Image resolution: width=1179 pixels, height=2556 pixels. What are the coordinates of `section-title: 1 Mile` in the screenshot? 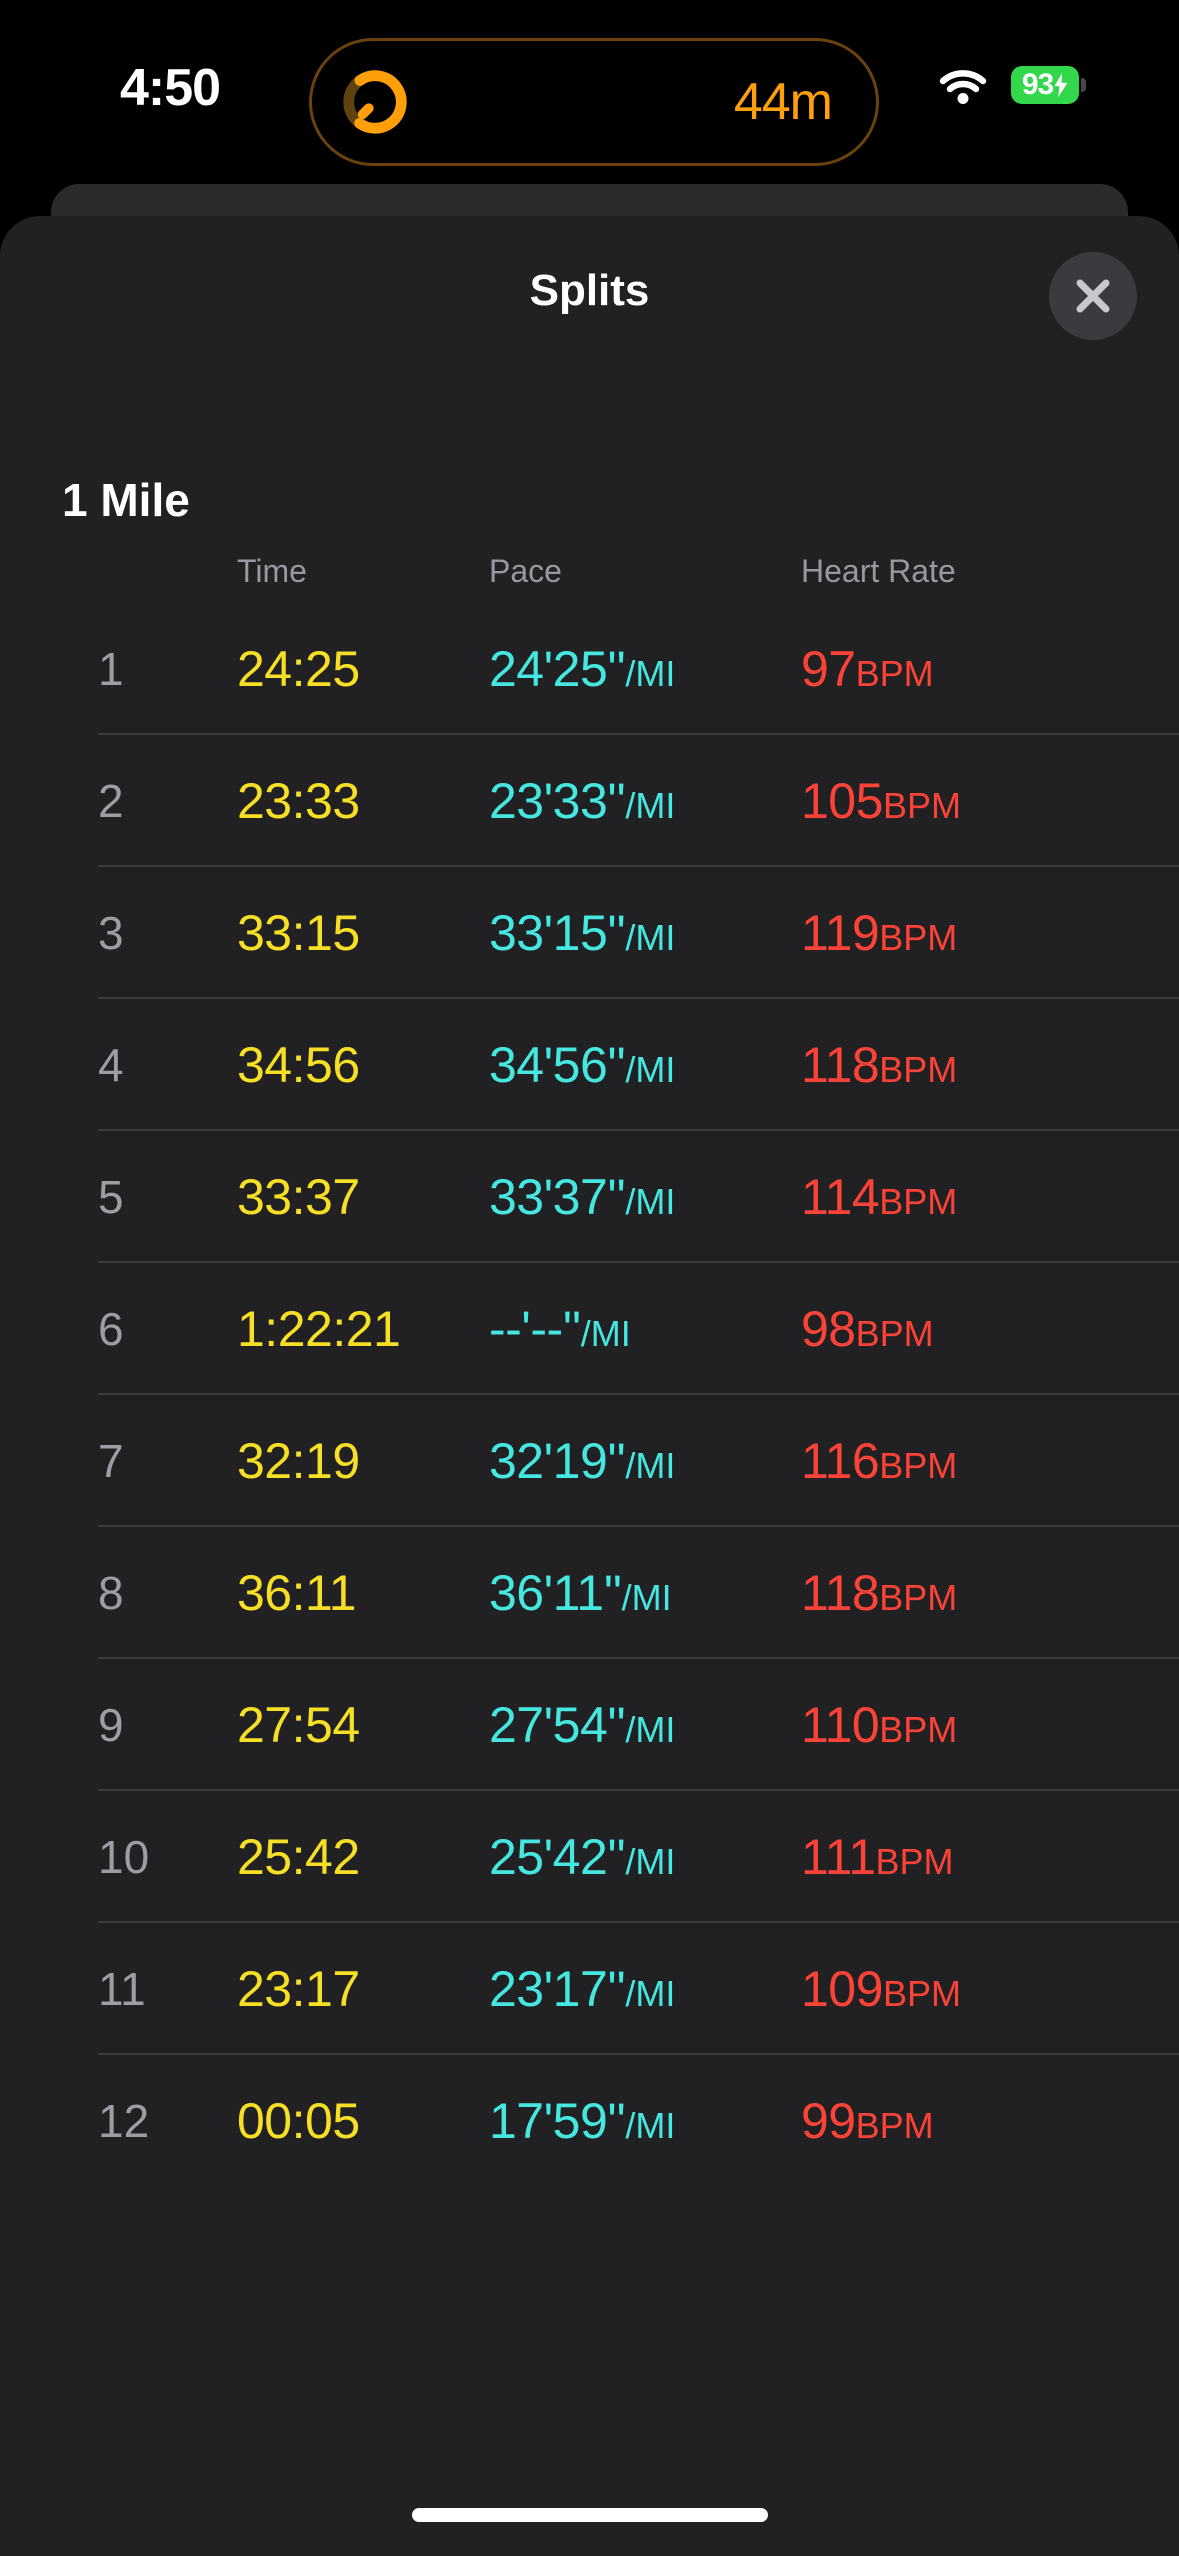 It's located at (126, 500).